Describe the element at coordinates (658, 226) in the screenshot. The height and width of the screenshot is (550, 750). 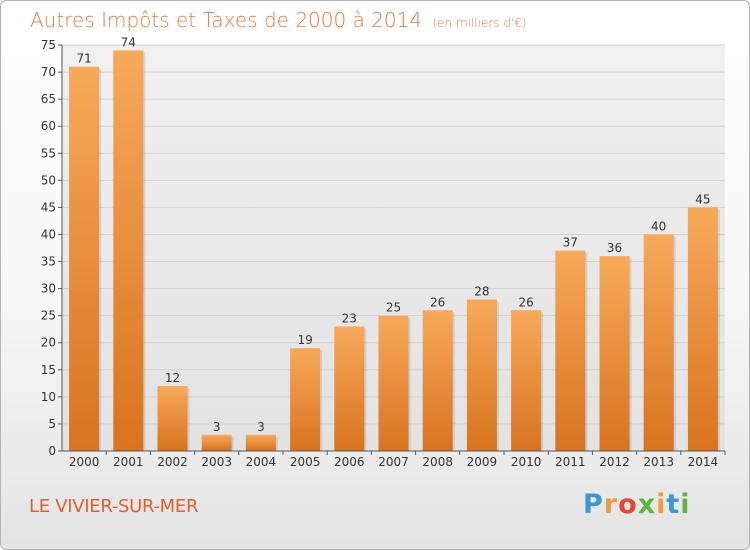
I see `bar-value-label: 40` at that location.